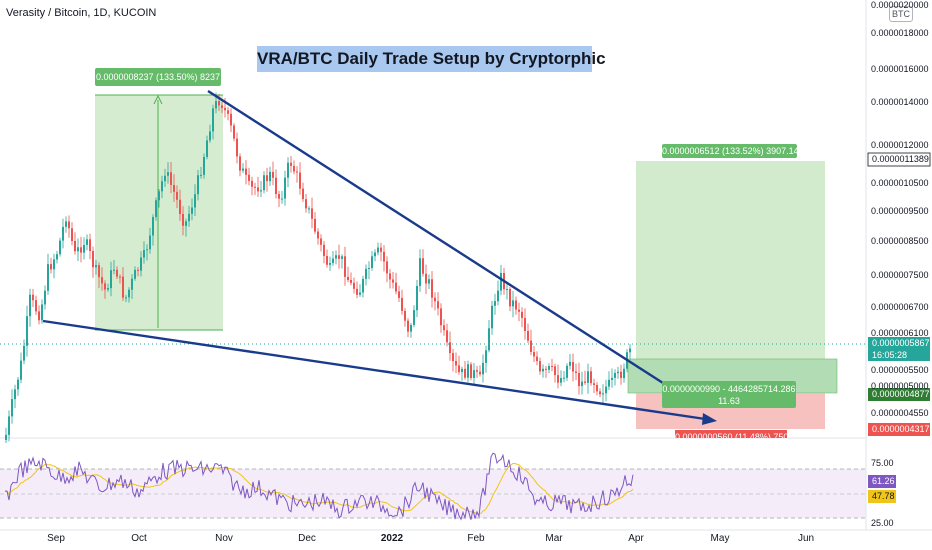 The height and width of the screenshot is (550, 932). Describe the element at coordinates (730, 260) in the screenshot. I see `target-zone` at that location.